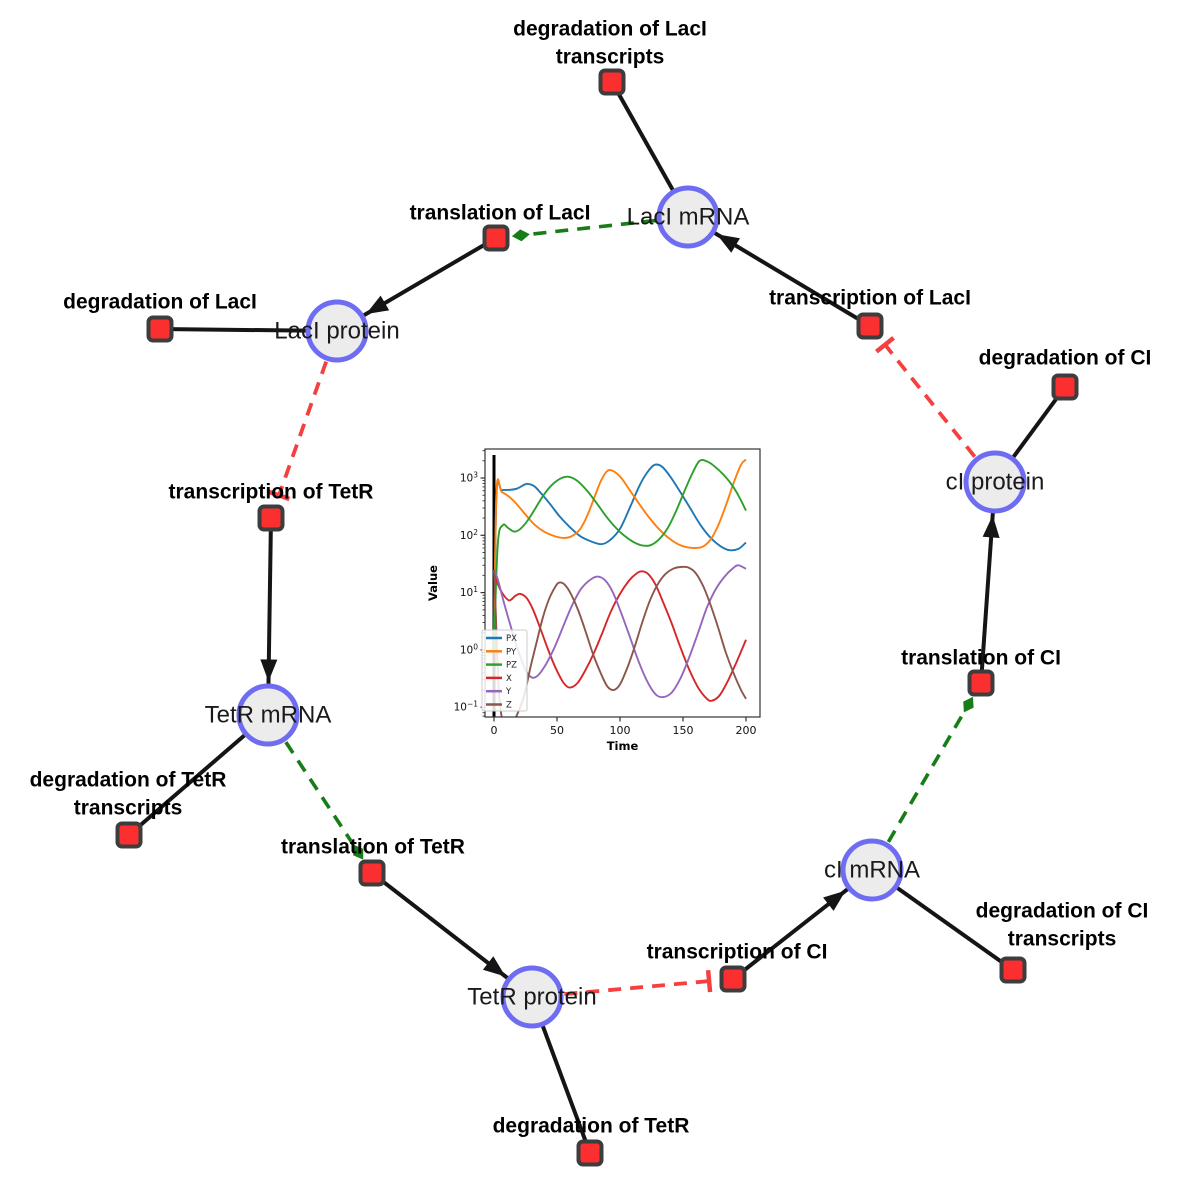  I want to click on legend-label-X: X, so click(509, 679).